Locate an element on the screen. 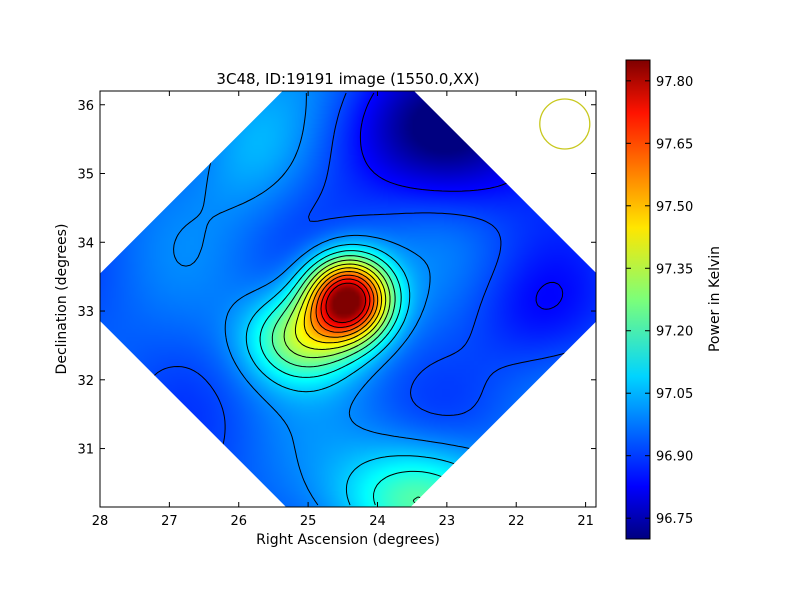  y-tick-label: 34 is located at coordinates (85, 243).